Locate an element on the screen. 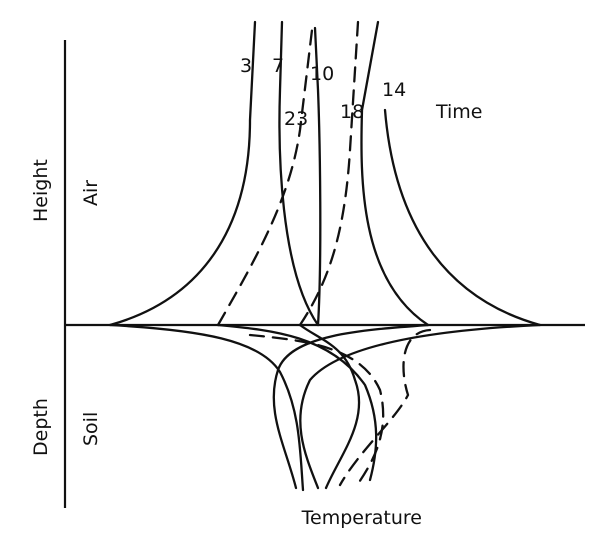 This screenshot has height=540, width=590. soil-curve-g is located at coordinates (329, 406).